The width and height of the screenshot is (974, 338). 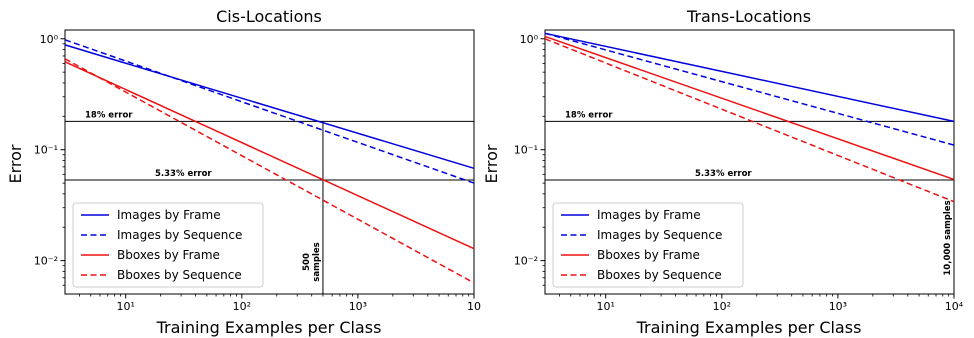 What do you see at coordinates (491, 163) in the screenshot?
I see `y-axis-label-trans: Error` at bounding box center [491, 163].